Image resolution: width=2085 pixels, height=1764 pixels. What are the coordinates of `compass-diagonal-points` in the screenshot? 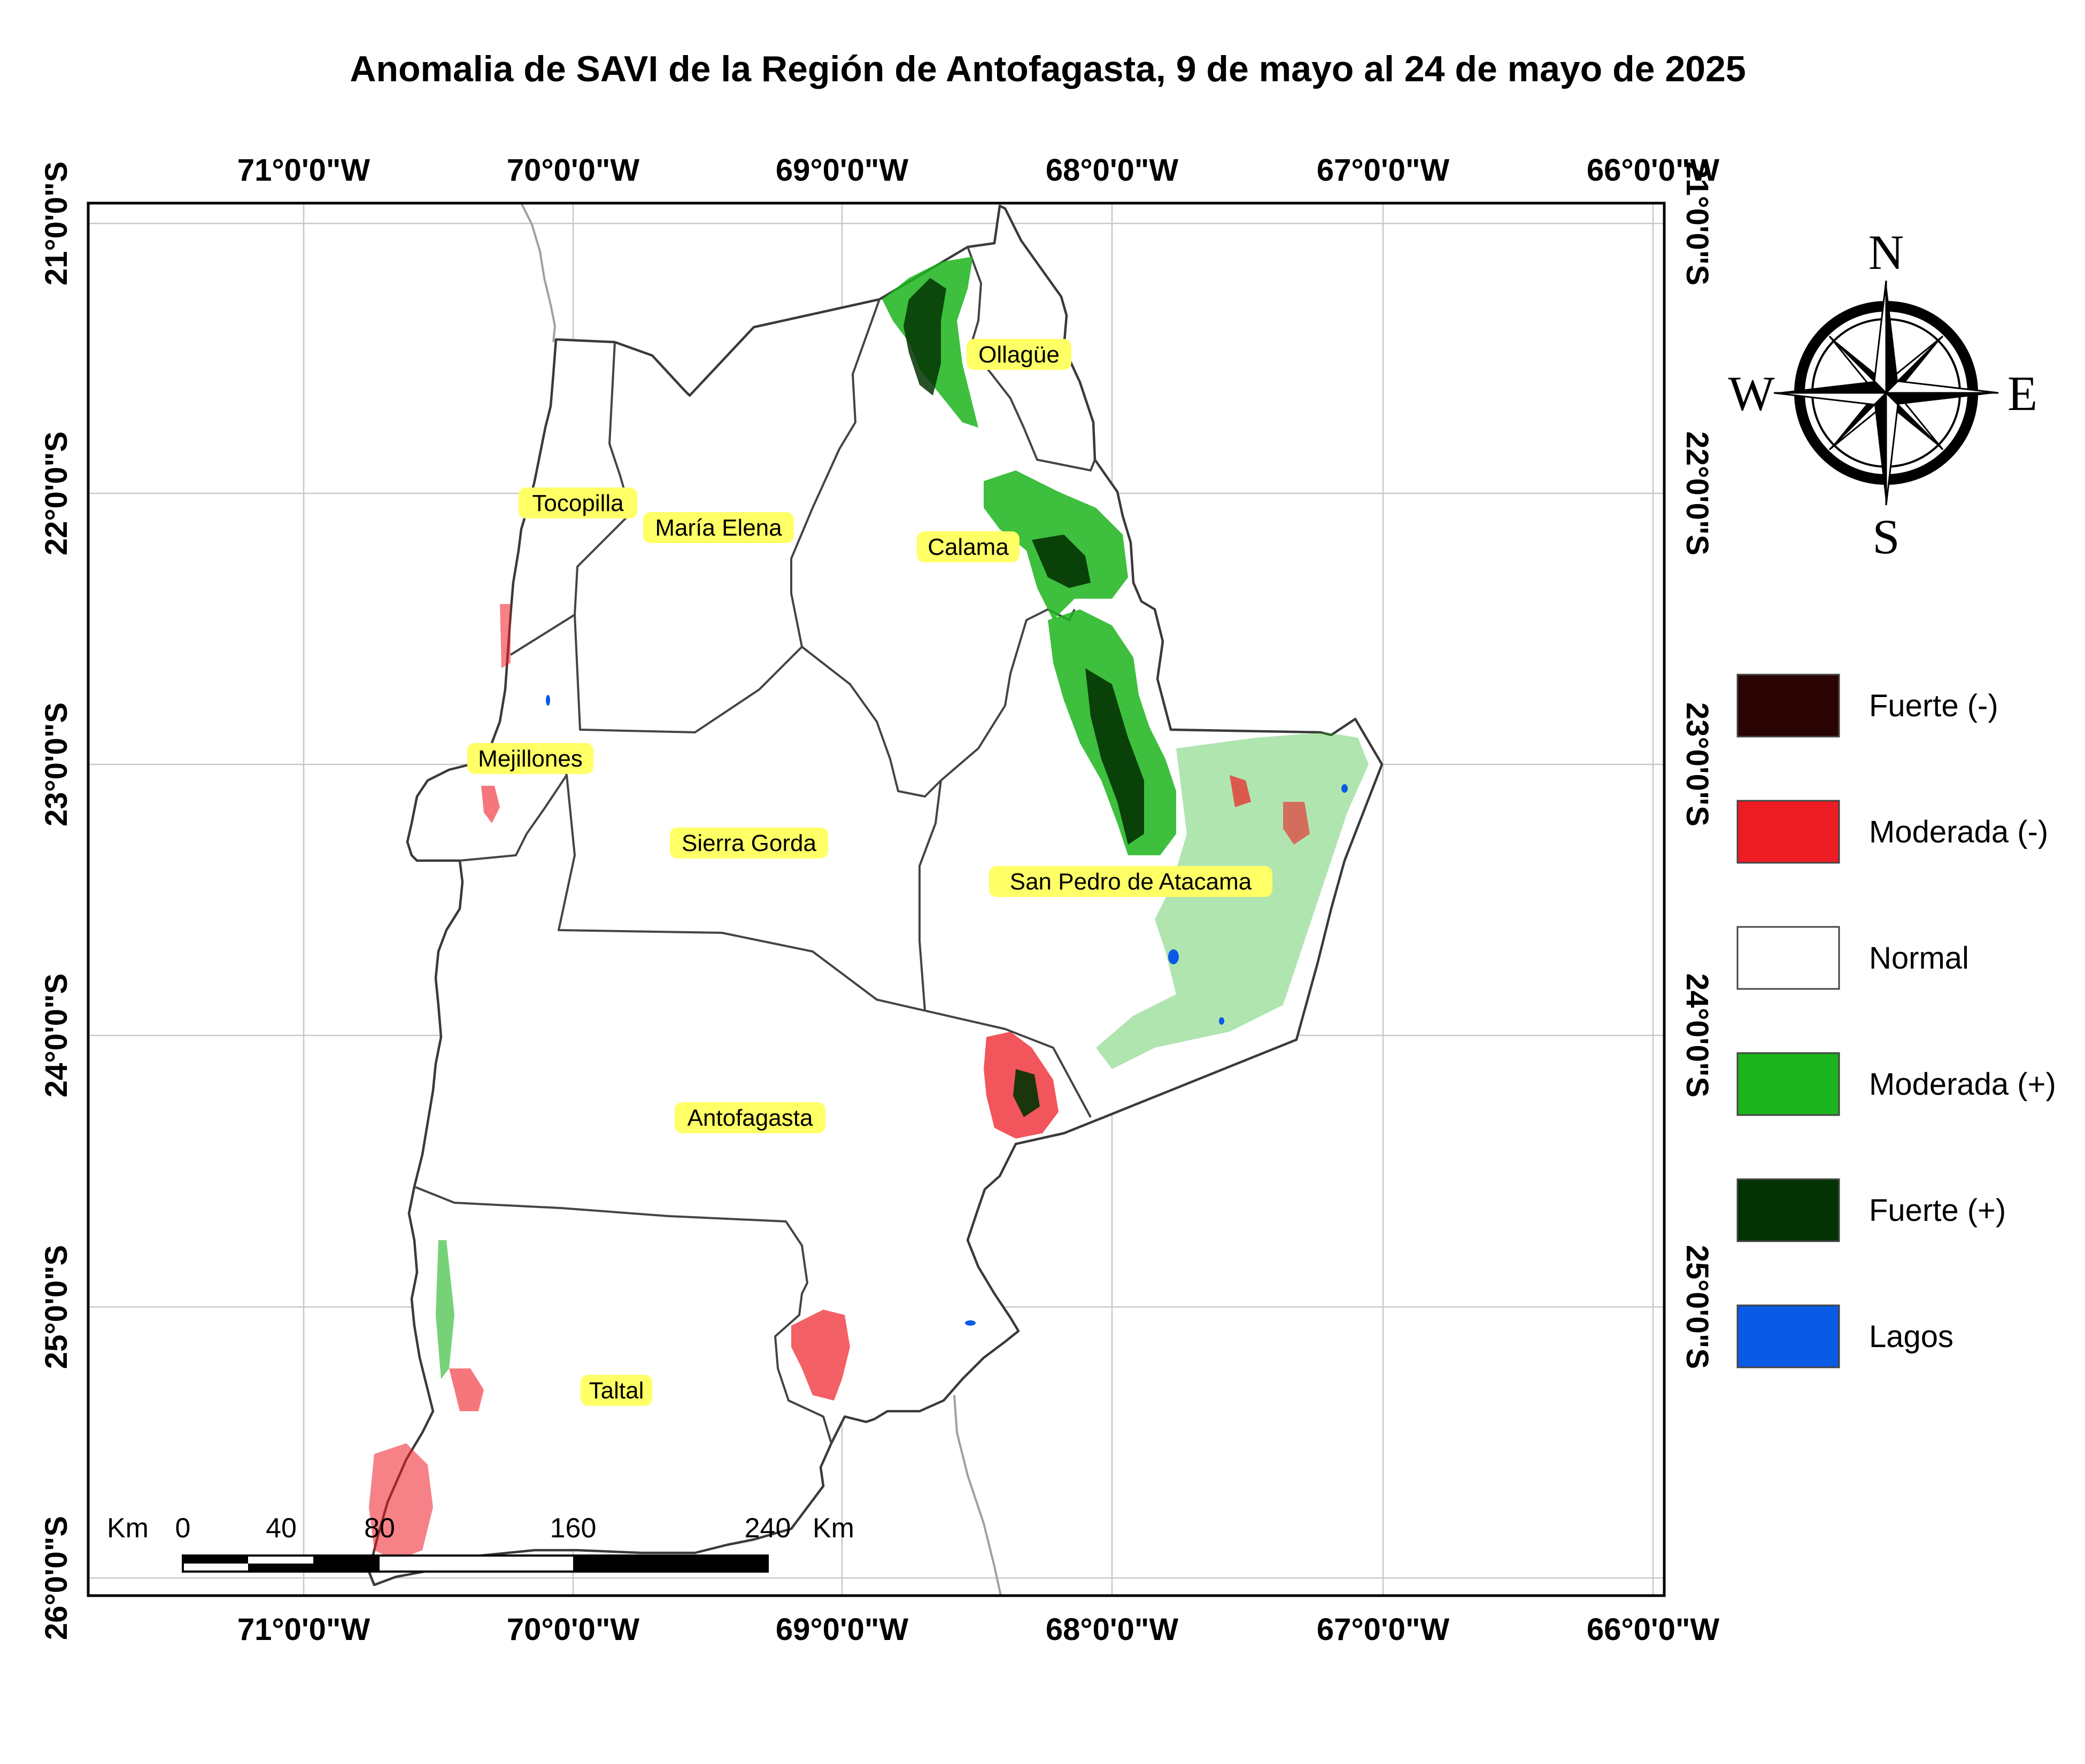 It's located at (1886, 393).